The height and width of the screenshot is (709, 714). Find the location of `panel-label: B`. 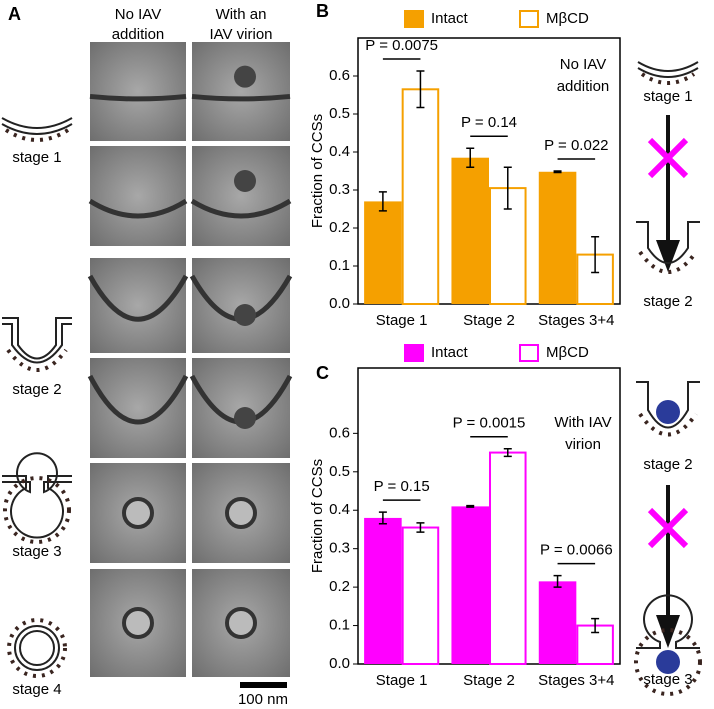

panel-label: B is located at coordinates (322, 11).